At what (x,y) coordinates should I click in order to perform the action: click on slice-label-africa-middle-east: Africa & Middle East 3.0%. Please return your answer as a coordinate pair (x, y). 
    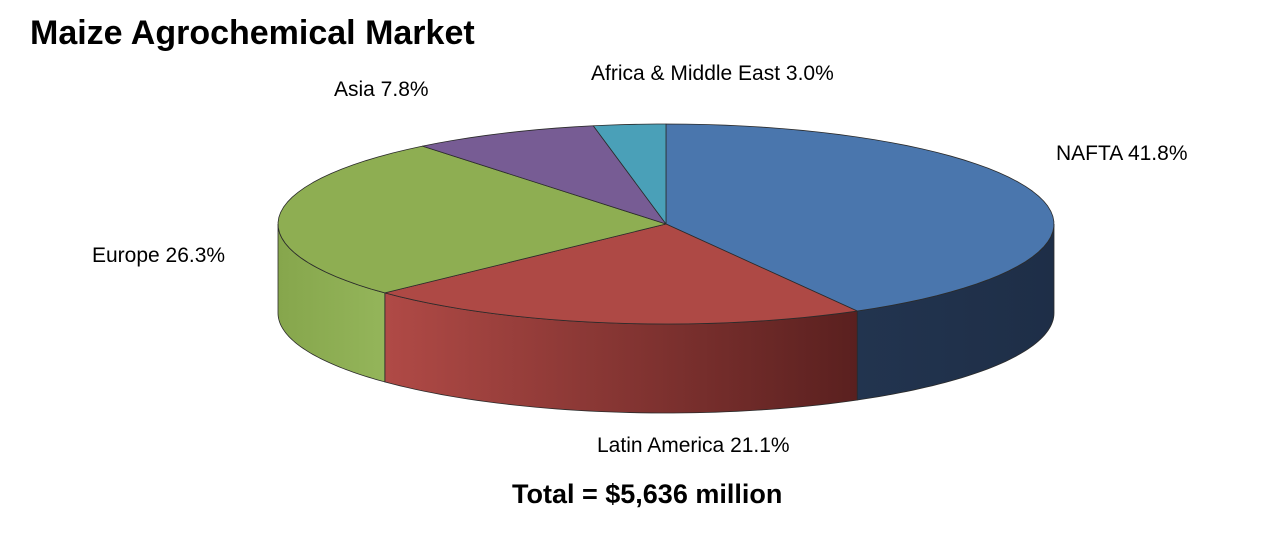
    Looking at the image, I should click on (712, 73).